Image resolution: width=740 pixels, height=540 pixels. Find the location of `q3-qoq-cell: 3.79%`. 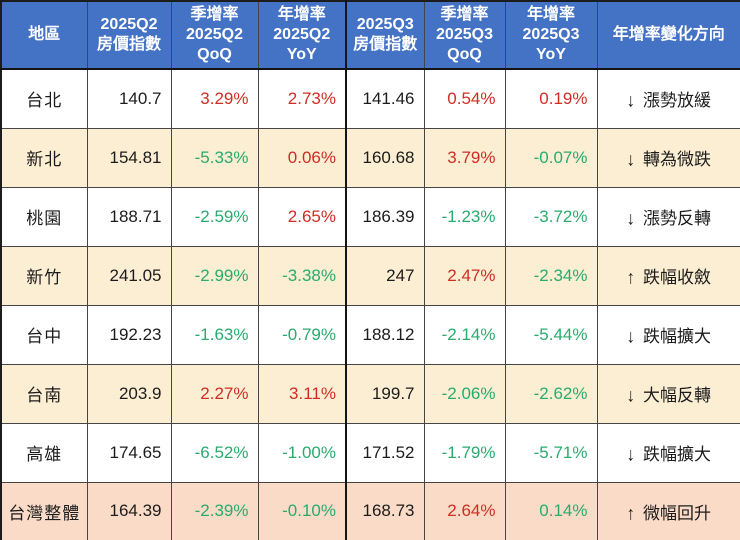

q3-qoq-cell: 3.79% is located at coordinates (464, 157).